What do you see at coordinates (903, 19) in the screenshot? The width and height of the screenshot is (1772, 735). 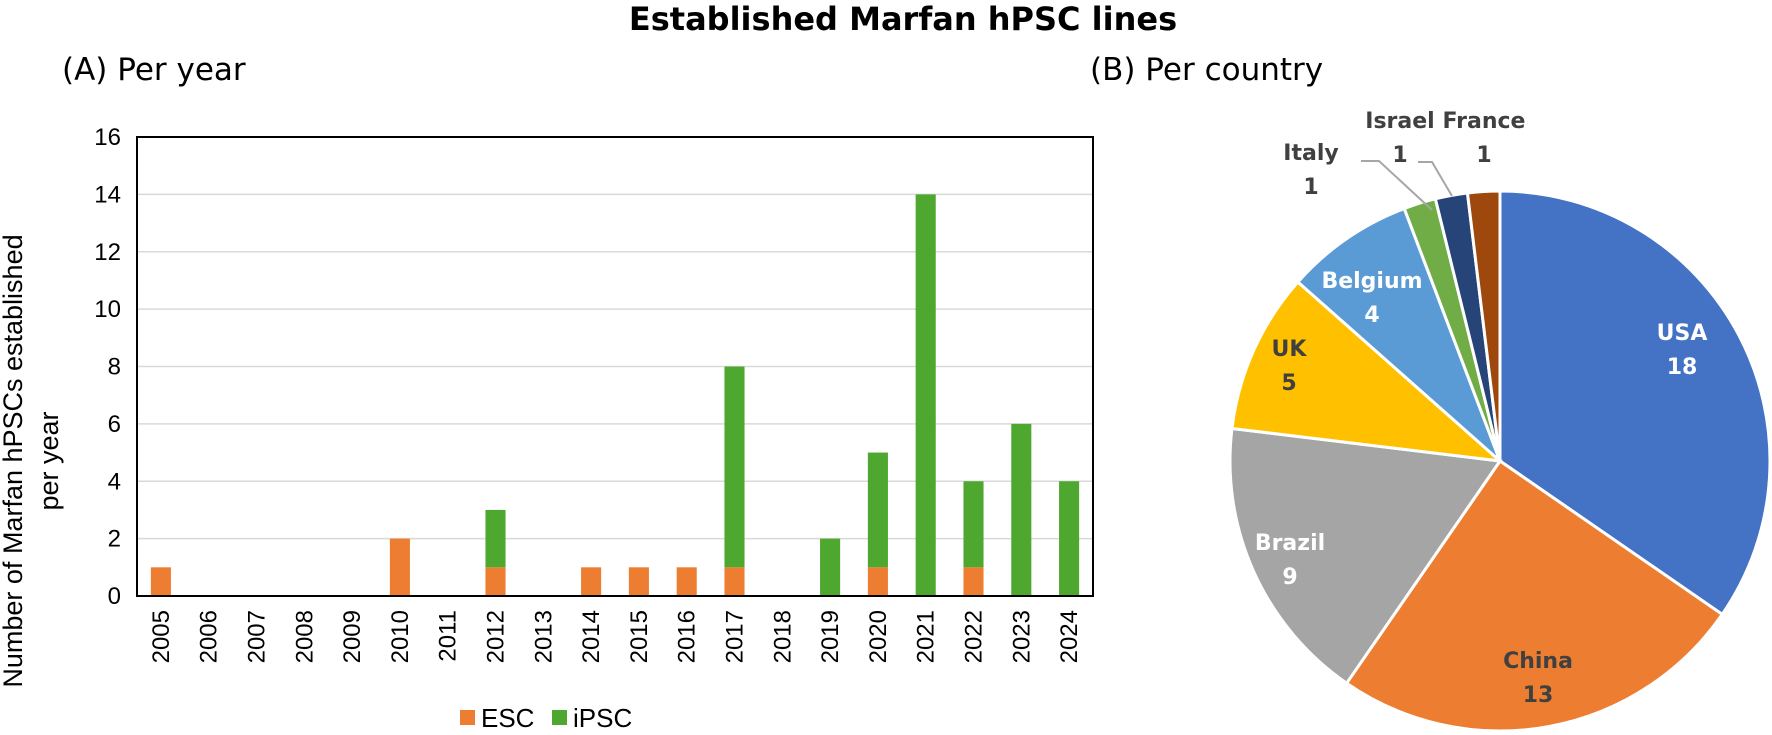 I see `figure-title: Established Marfan hPSC lines` at bounding box center [903, 19].